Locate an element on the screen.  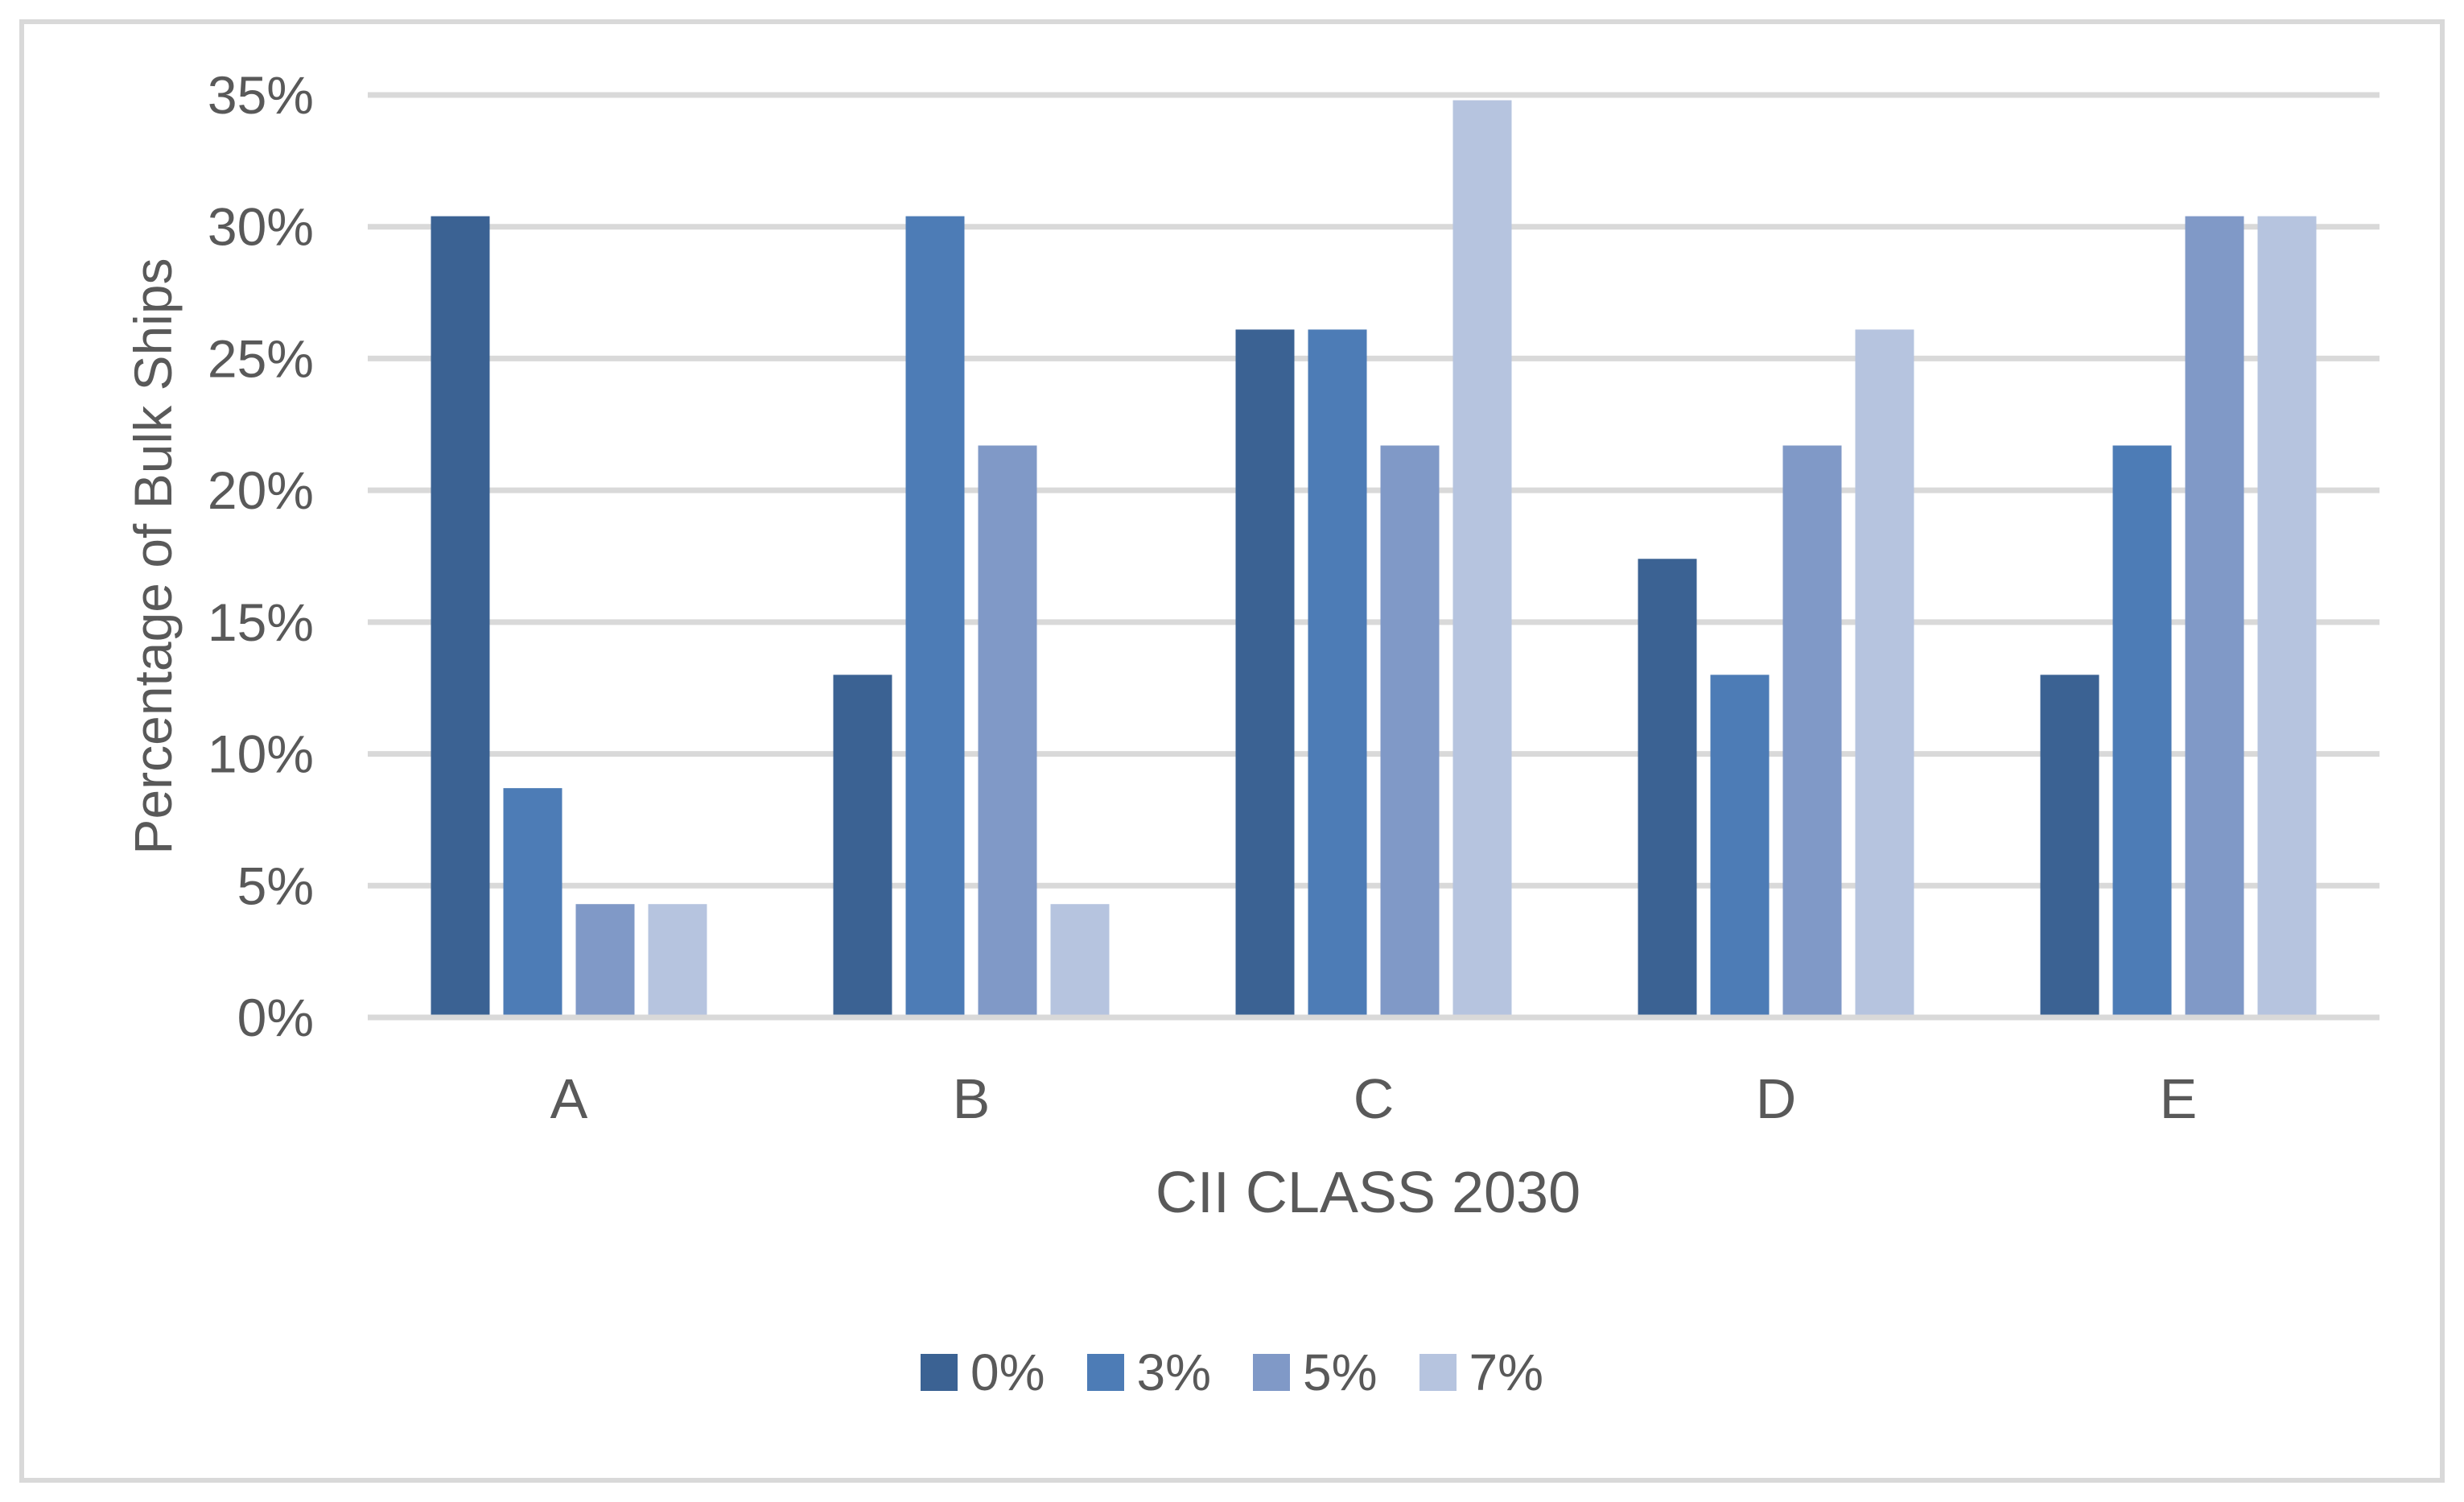
y-tick-label: 20% is located at coordinates (261, 490).